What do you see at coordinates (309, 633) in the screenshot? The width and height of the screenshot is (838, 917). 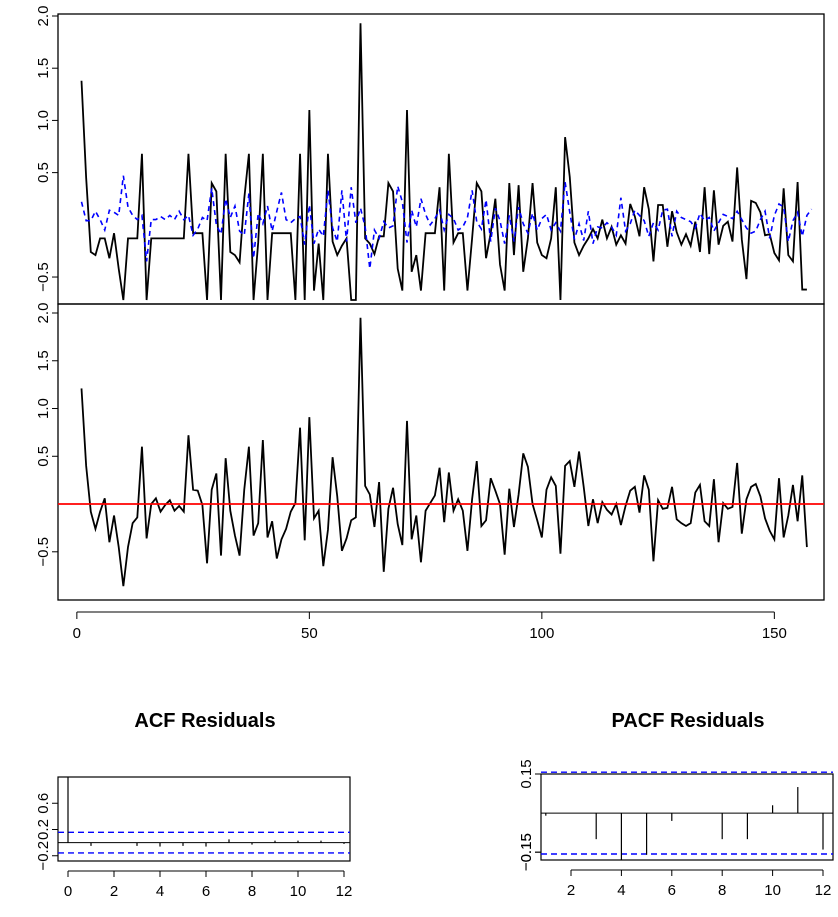 I see `residual-xtick-label-1: 50` at bounding box center [309, 633].